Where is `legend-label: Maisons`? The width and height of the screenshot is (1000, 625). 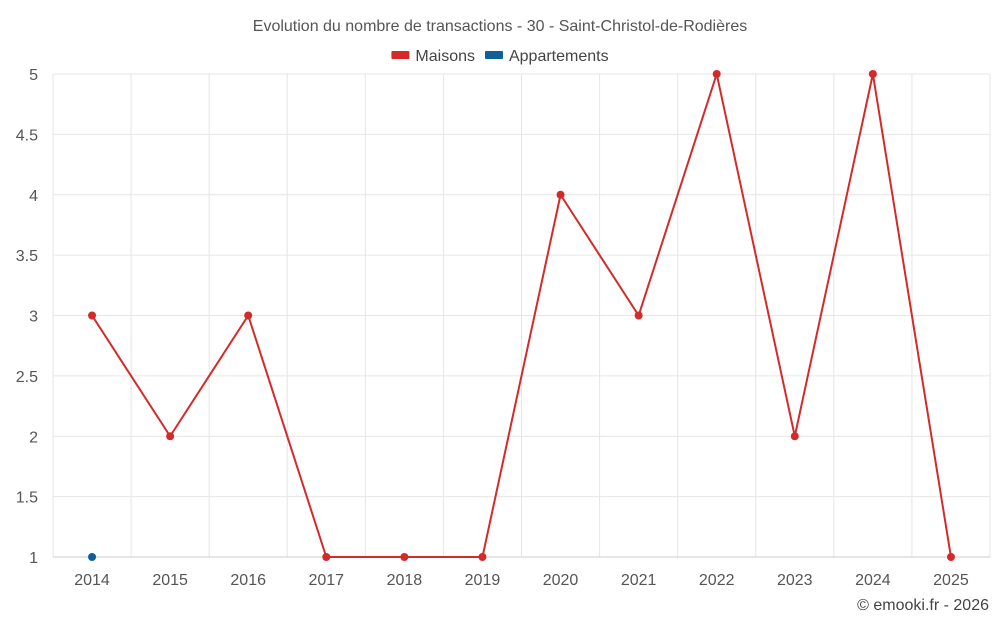
legend-label: Maisons is located at coordinates (445, 56).